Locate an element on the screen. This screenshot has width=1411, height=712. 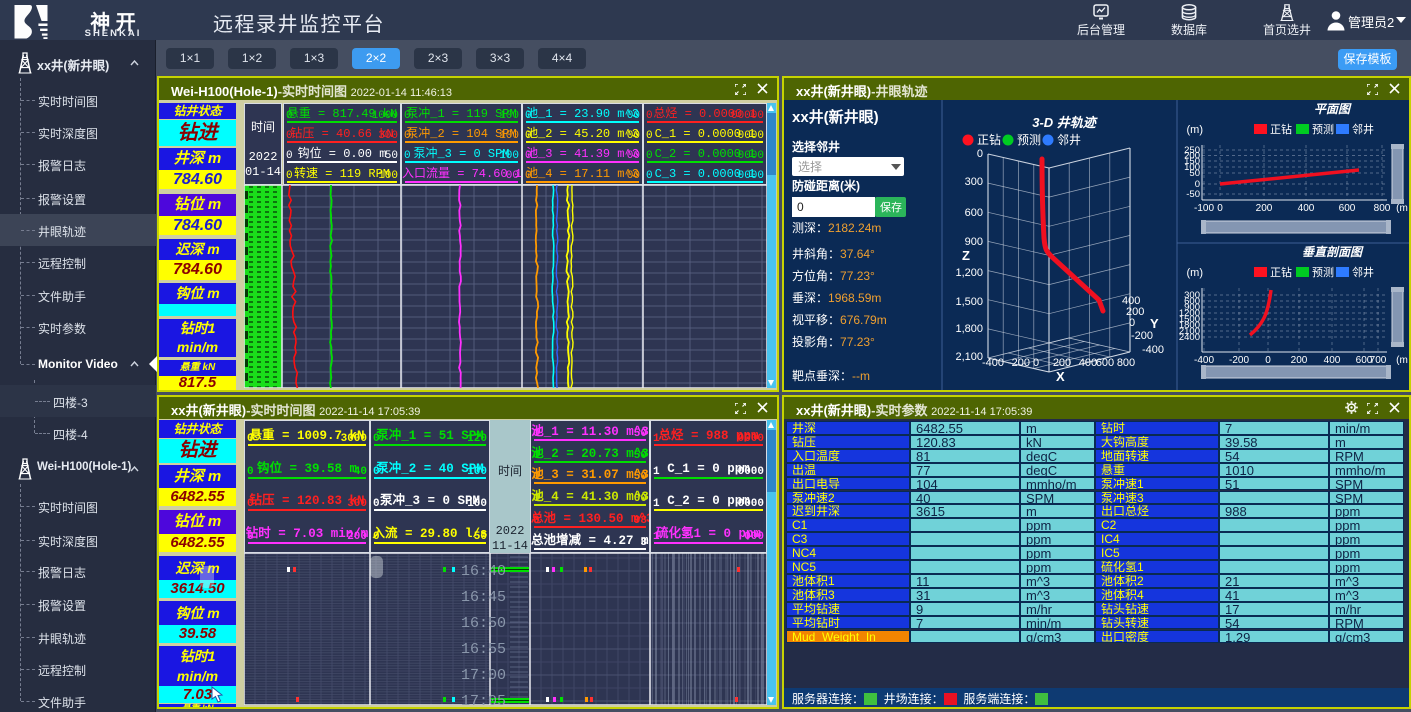
svg-text: 2,100 is located at coordinates (969, 357).